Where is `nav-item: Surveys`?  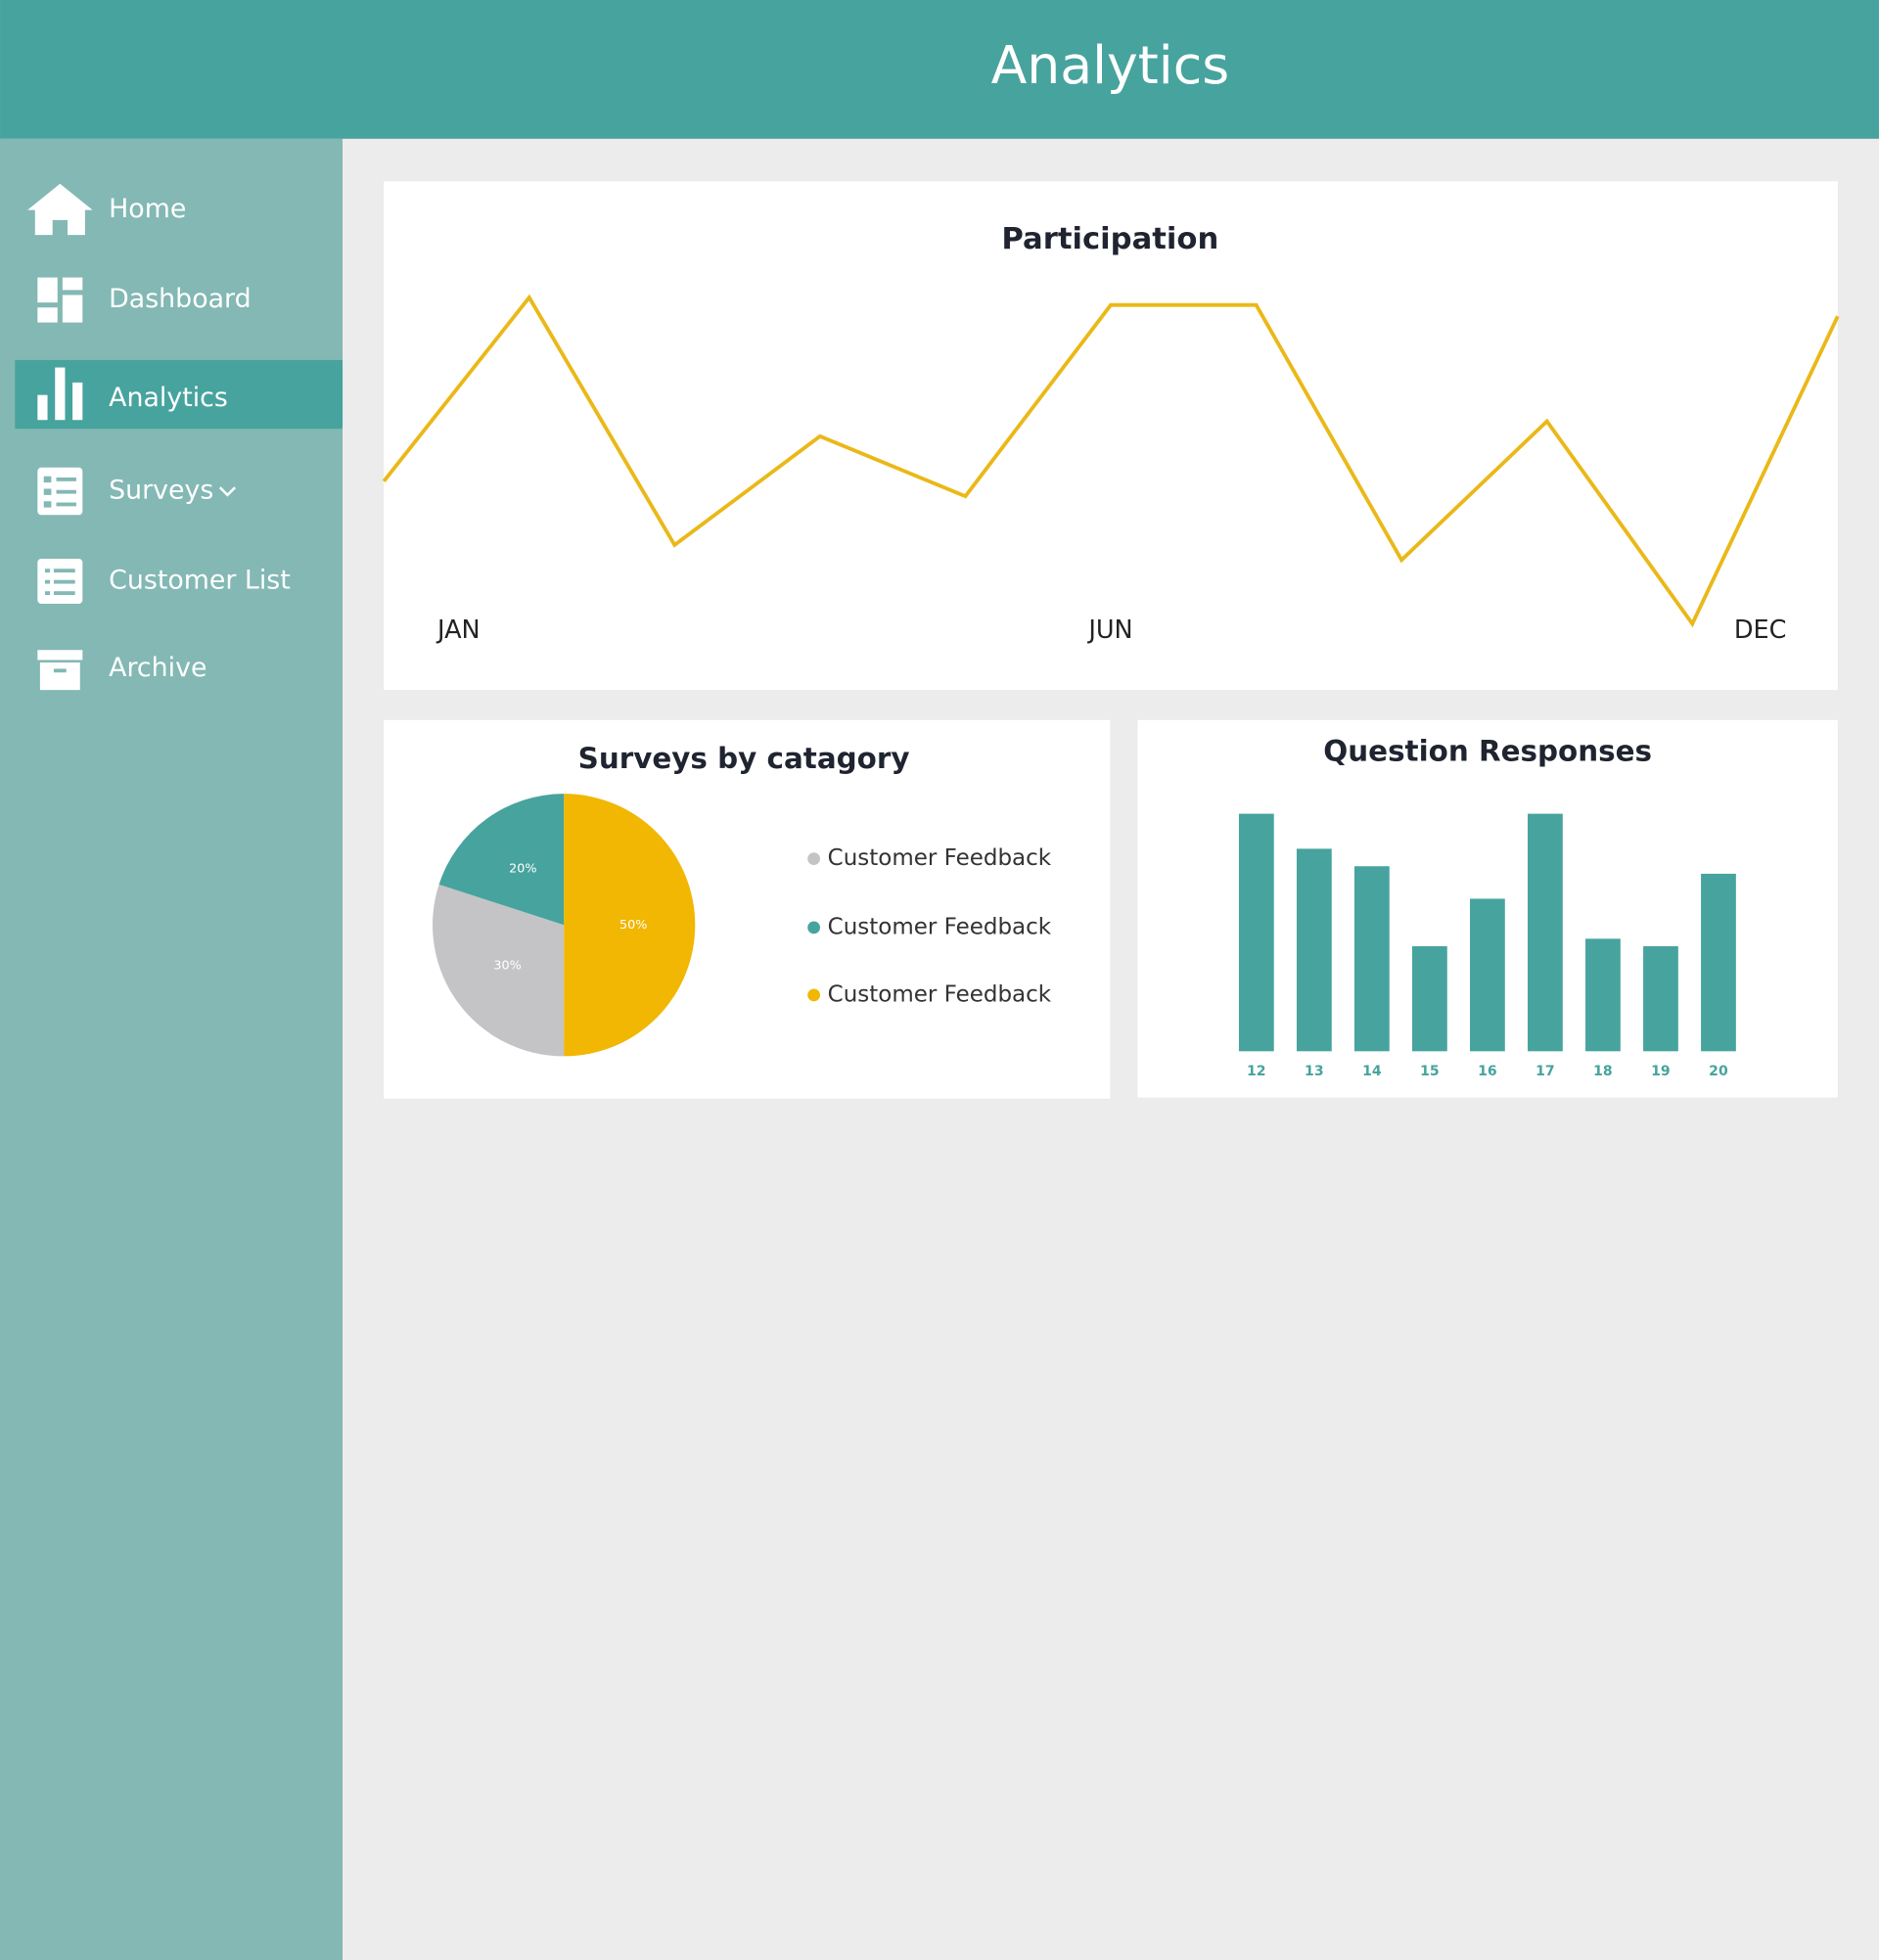
nav-item: Surveys is located at coordinates (161, 491).